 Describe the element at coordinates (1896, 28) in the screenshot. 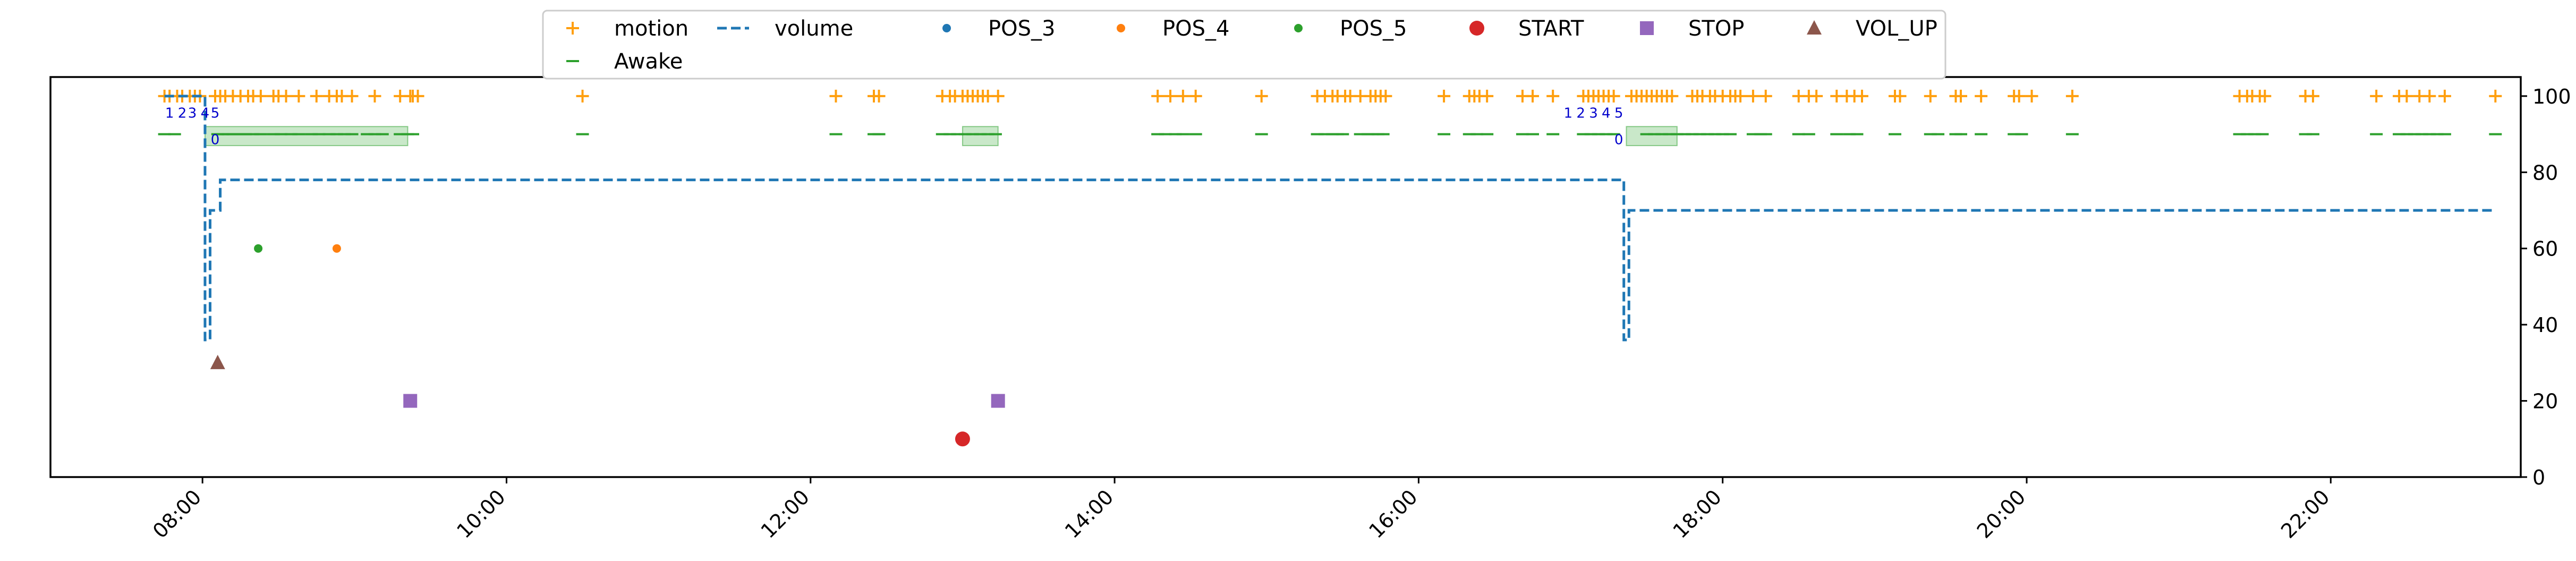

I see `legend-label: VOL_UP` at that location.